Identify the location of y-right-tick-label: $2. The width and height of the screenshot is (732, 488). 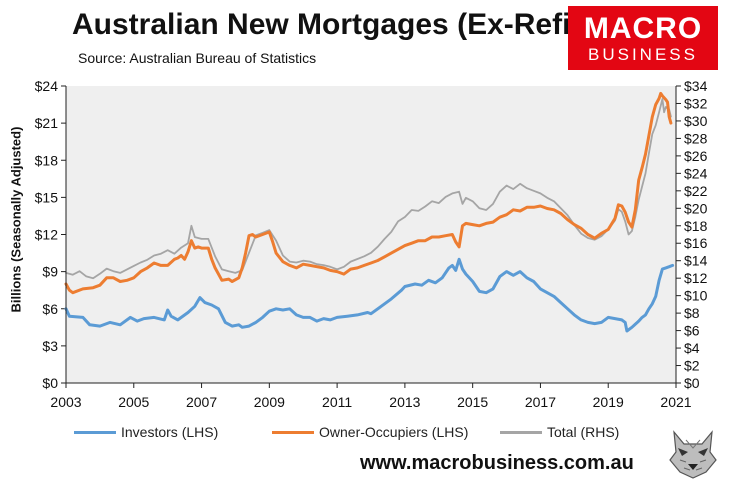
(692, 366).